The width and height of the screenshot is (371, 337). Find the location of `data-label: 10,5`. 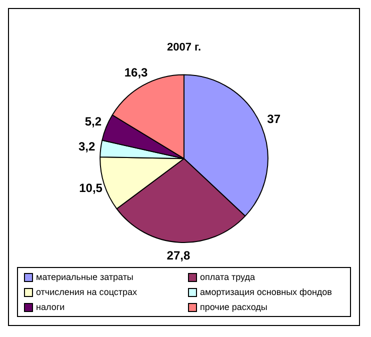

data-label: 10,5 is located at coordinates (91, 187).